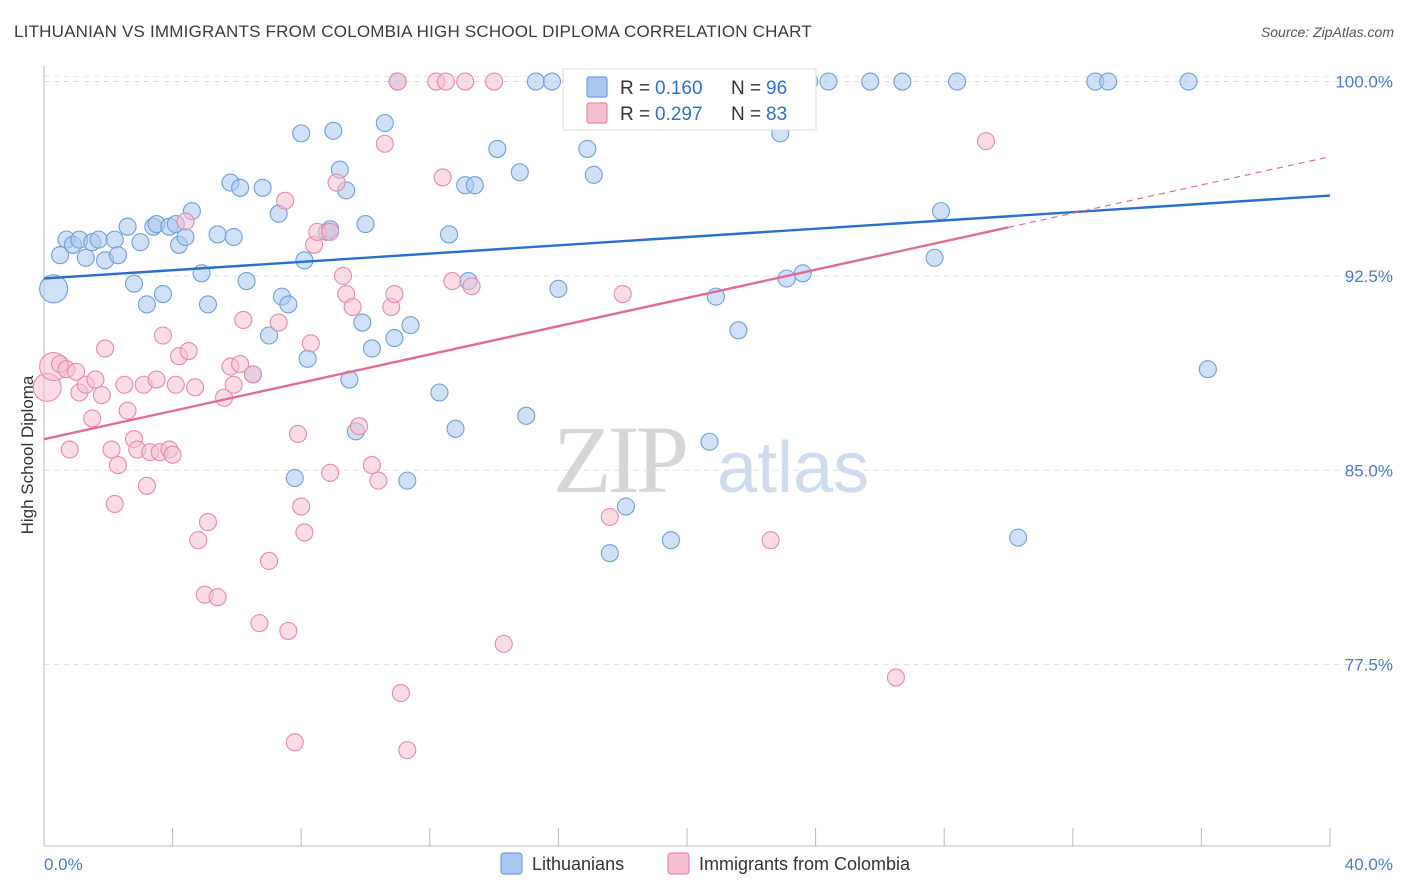 This screenshot has height=892, width=1406. What do you see at coordinates (679, 88) in the screenshot?
I see `legend-r-value: 0.160` at bounding box center [679, 88].